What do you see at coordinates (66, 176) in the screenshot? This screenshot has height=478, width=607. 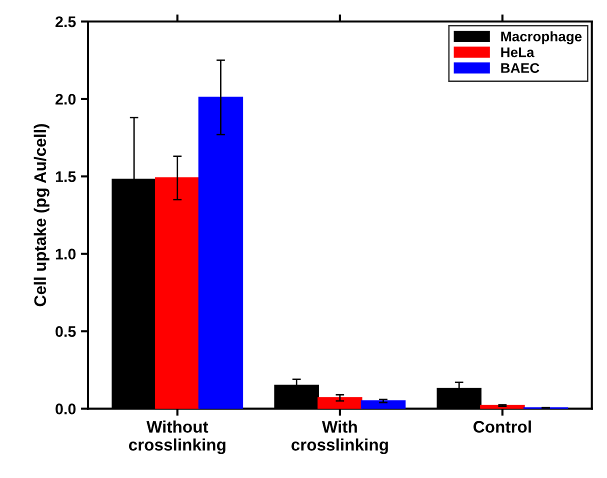 I see `y-tick-label: 1.5` at bounding box center [66, 176].